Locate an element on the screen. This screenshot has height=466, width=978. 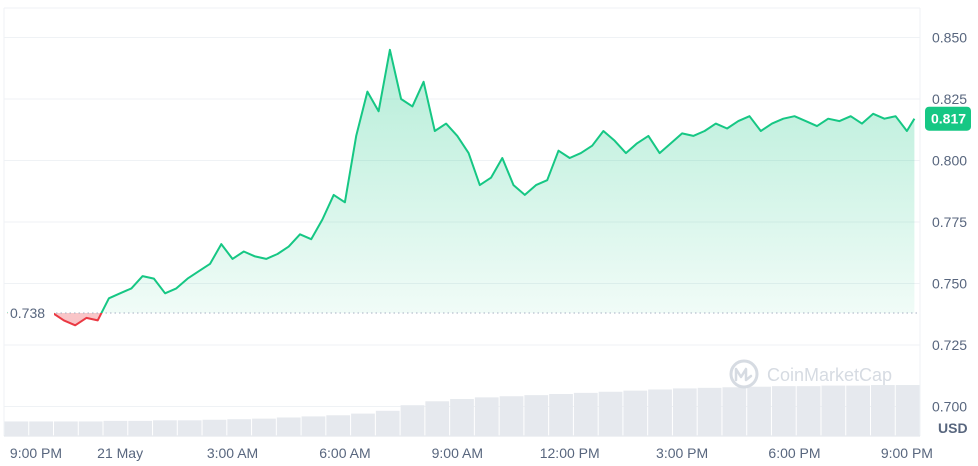
volume-bars is located at coordinates (462, 410).